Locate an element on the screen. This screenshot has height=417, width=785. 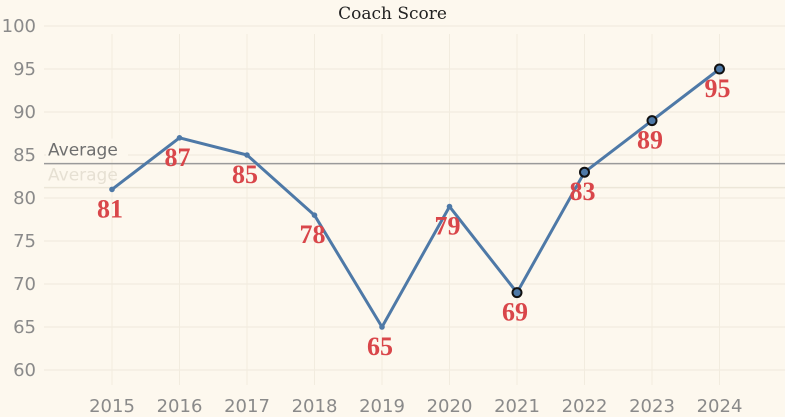
data-label: 78 is located at coordinates (313, 234).